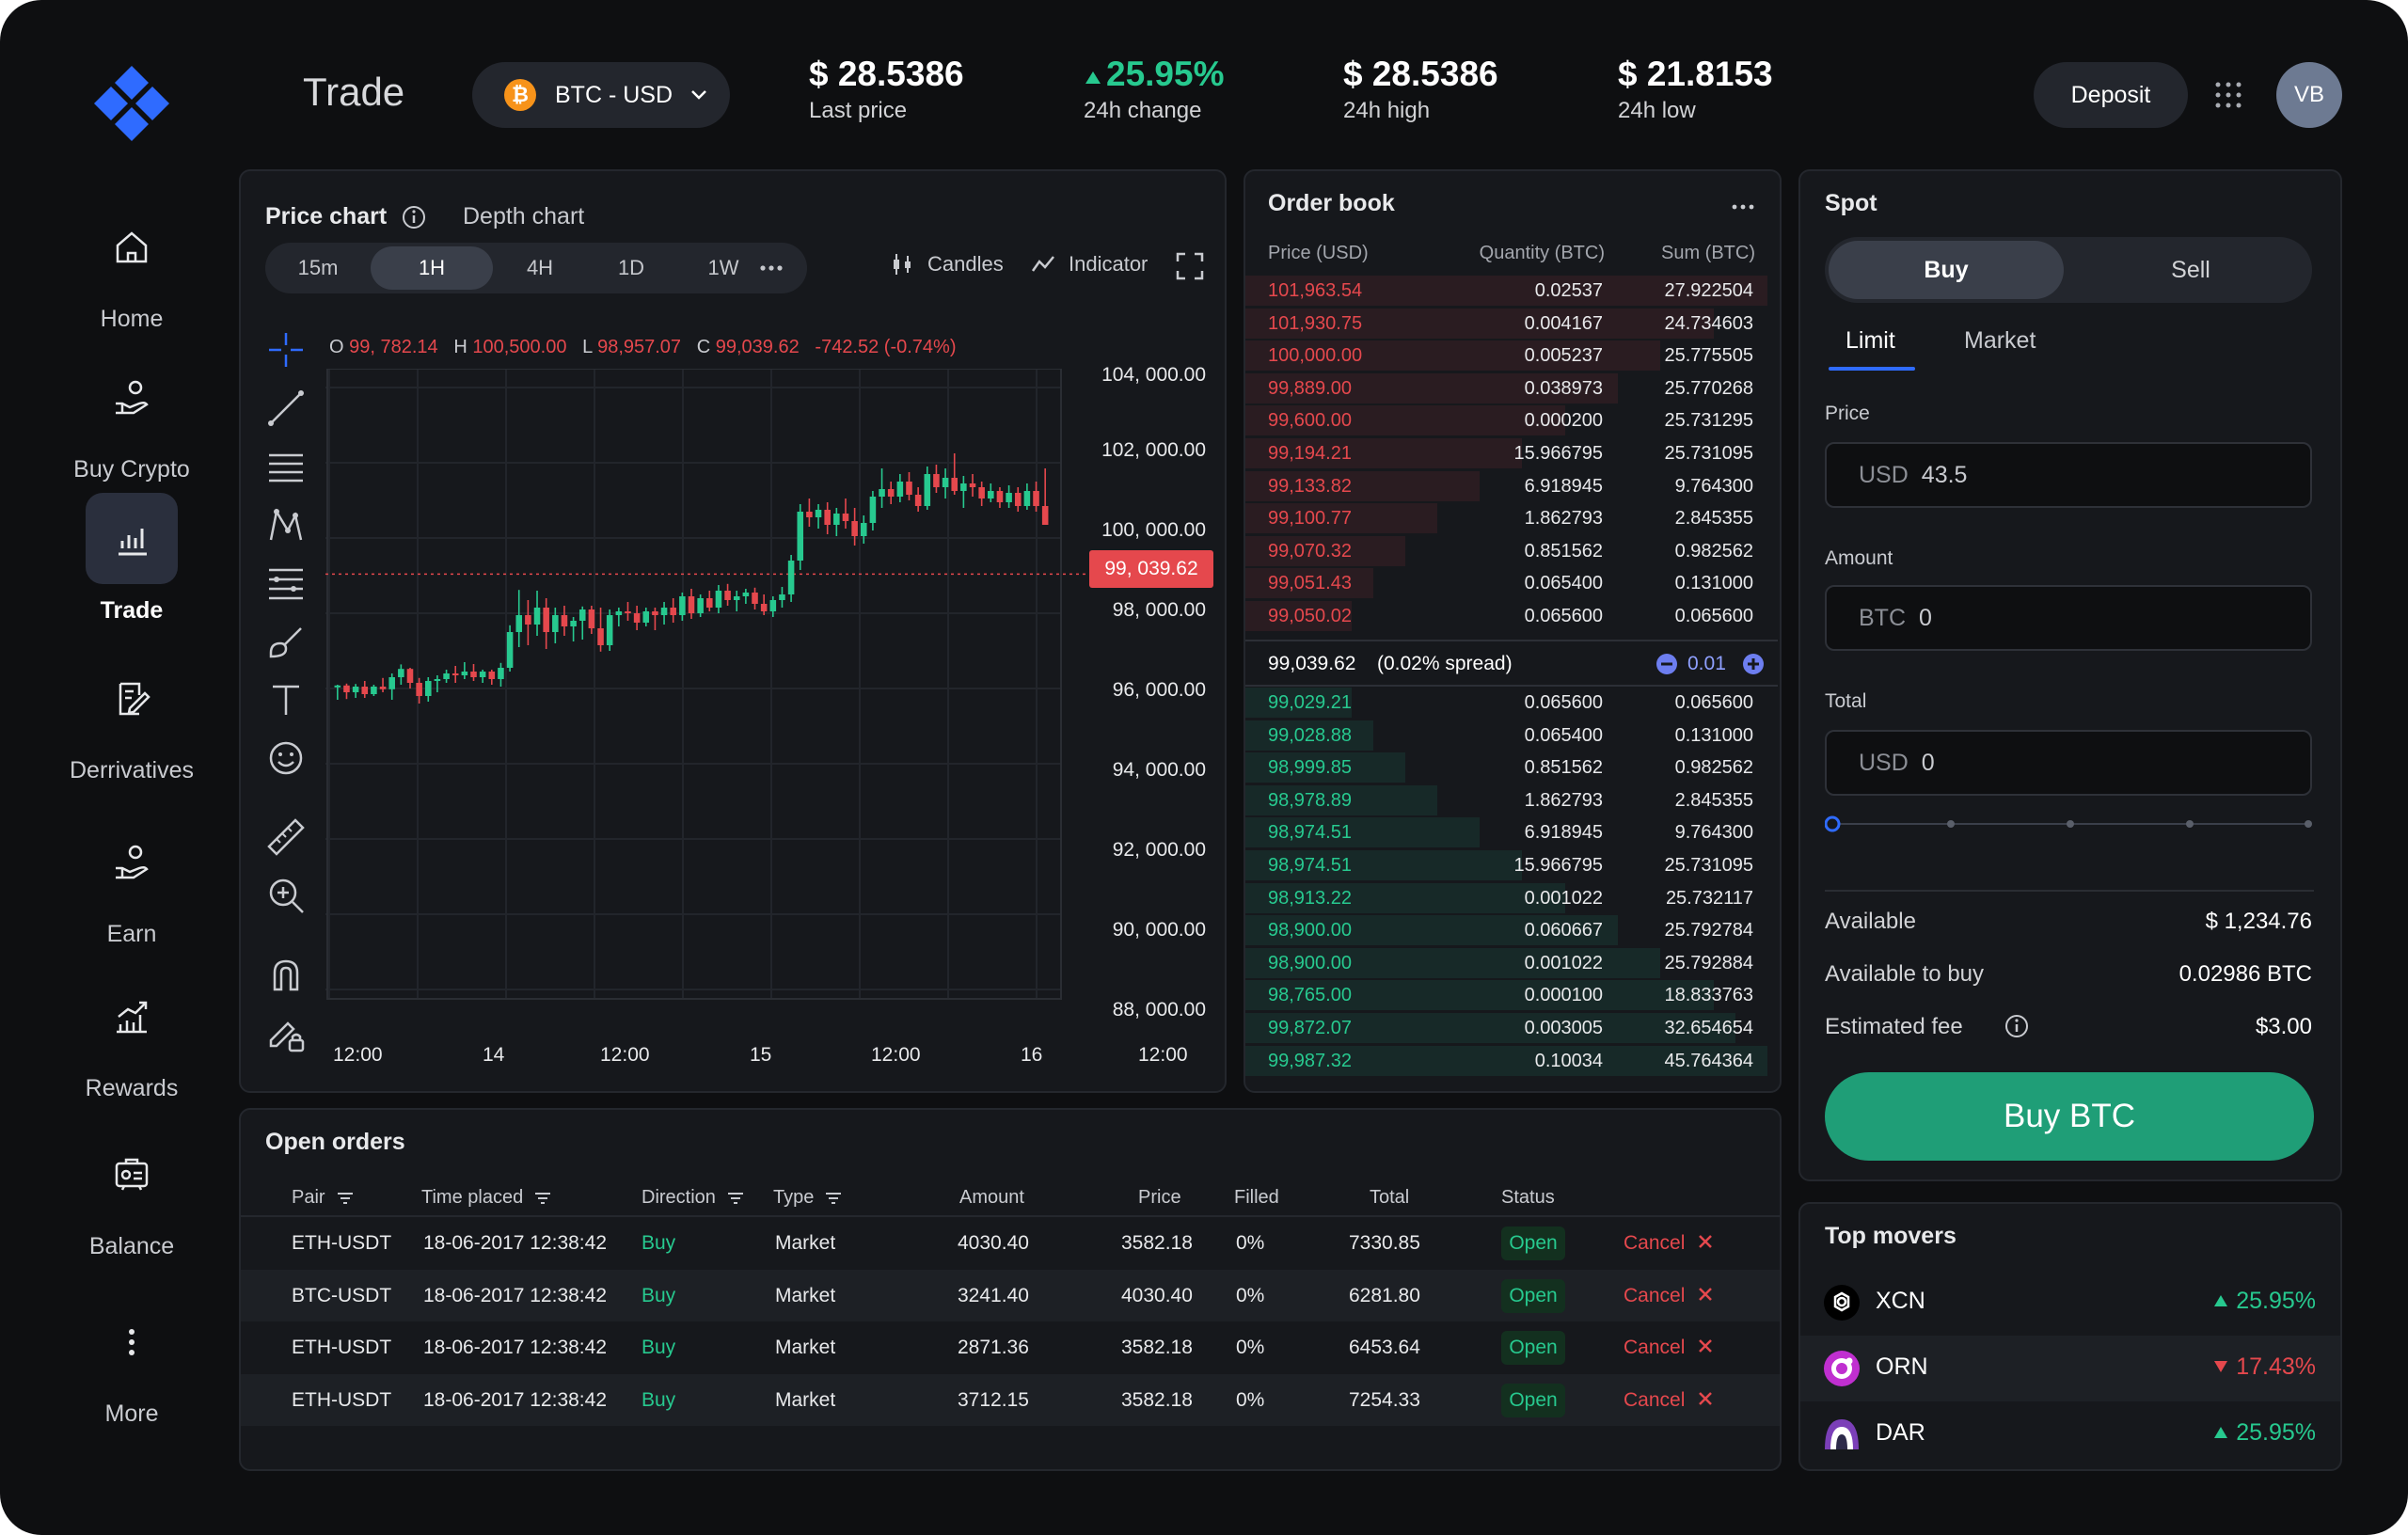 The image size is (2408, 1535). What do you see at coordinates (524, 216) in the screenshot?
I see `tab-depth-chart: Depth chart` at bounding box center [524, 216].